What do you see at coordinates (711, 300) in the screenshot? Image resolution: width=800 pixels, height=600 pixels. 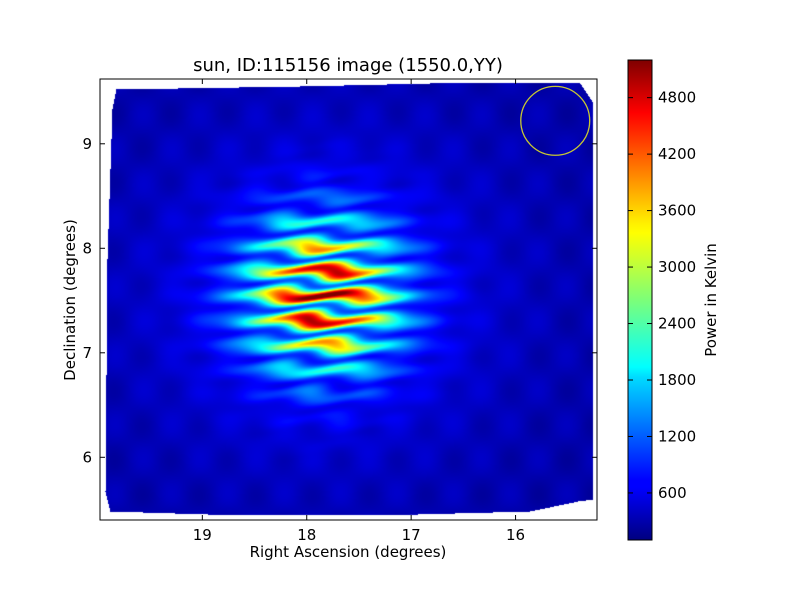 I see `colorbar-label: Power in Kelvin` at bounding box center [711, 300].